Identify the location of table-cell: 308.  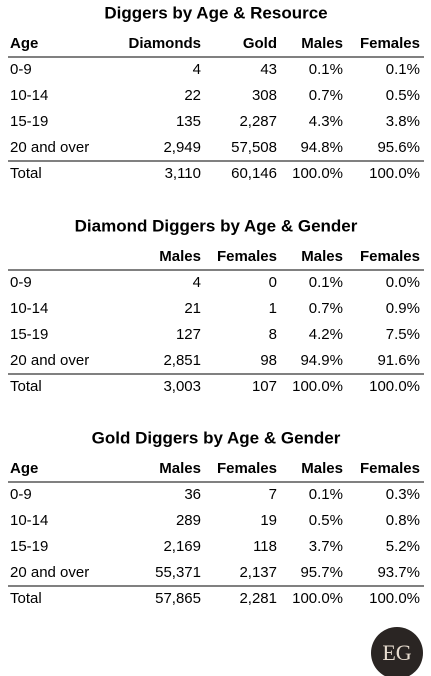
(264, 95).